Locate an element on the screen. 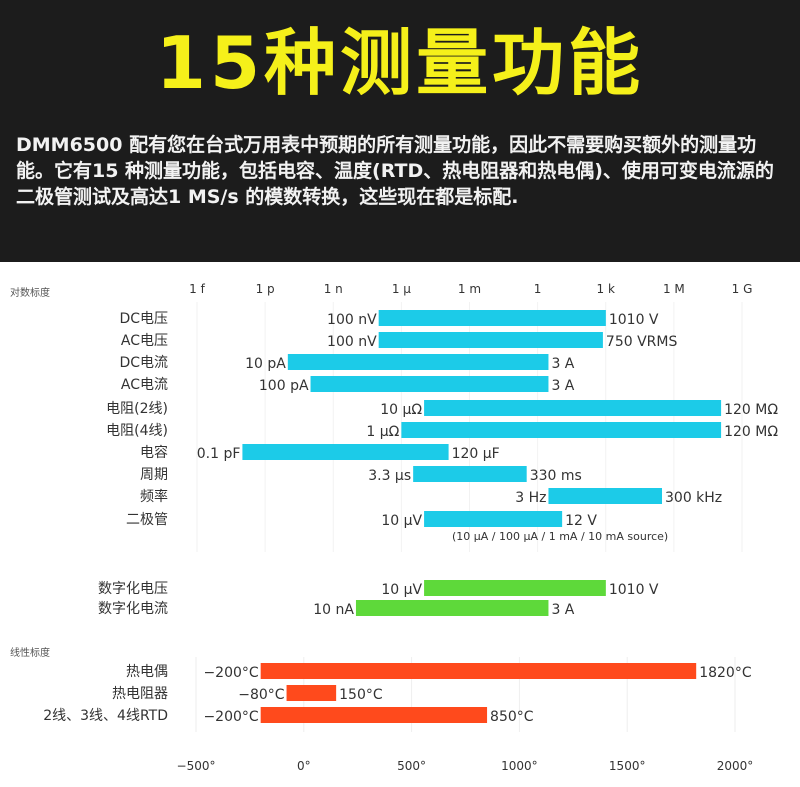 The width and height of the screenshot is (800, 787). start-label: 10 nA is located at coordinates (333, 610).